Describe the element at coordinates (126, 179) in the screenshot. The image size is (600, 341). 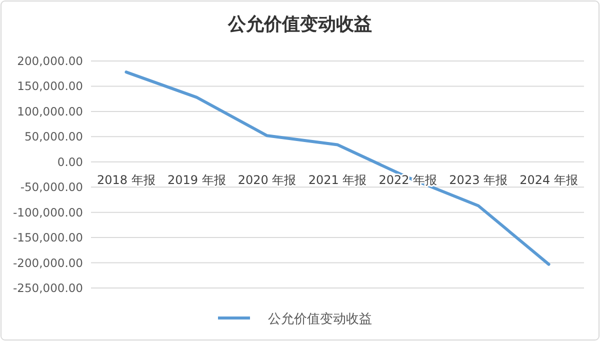
I see `x-tick-label: 2018 年报` at that location.